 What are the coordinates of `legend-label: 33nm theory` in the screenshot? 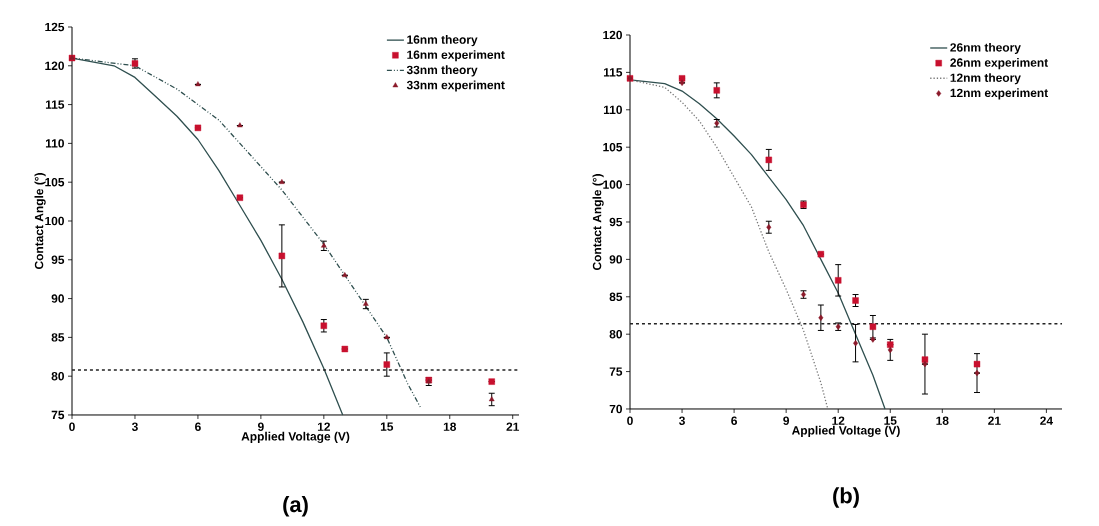 It's located at (442, 71).